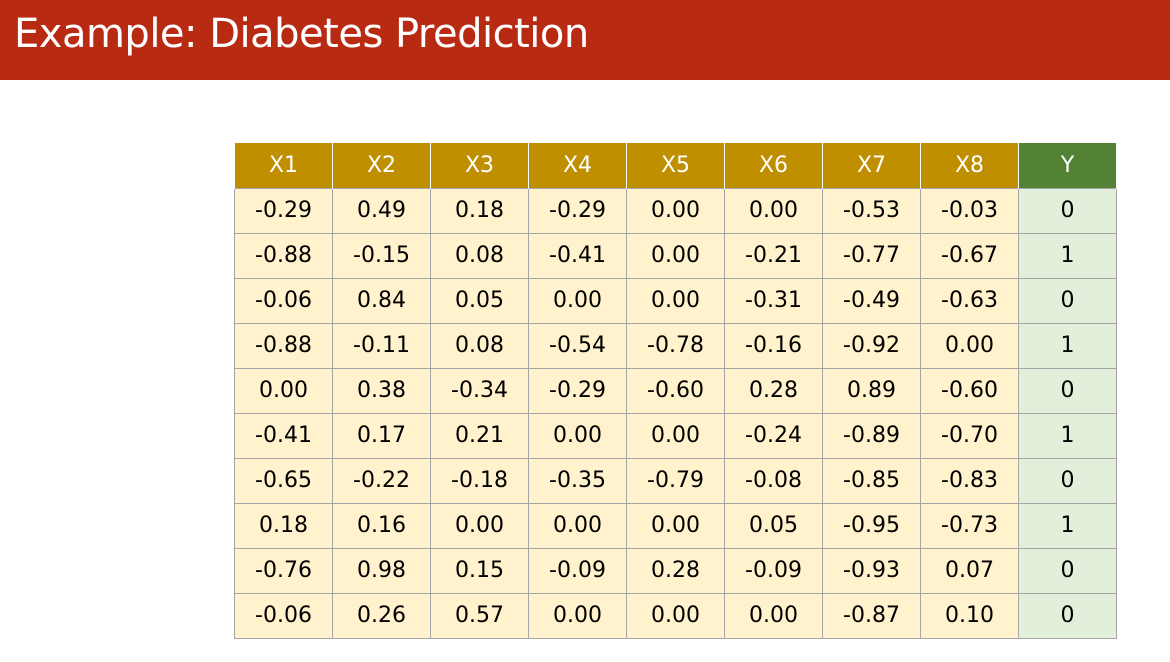 Image resolution: width=1170 pixels, height=662 pixels. I want to click on feature-cell: -0.67, so click(969, 255).